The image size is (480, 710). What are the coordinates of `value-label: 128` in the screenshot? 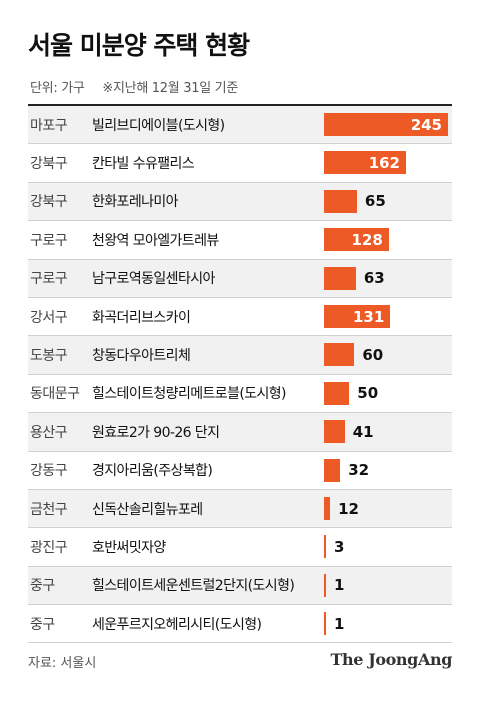 It's located at (367, 239).